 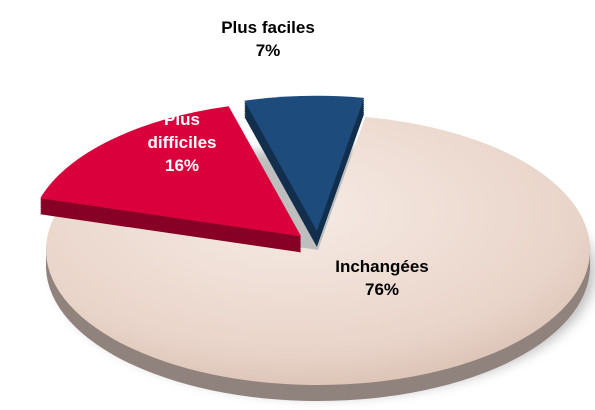 I want to click on data-label: Plus difficiles 16%, so click(x=182, y=142).